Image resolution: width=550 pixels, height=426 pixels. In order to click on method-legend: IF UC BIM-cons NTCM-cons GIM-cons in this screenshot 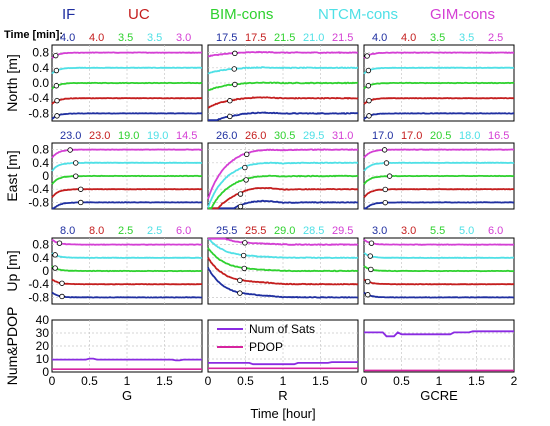, I will do `click(278, 14)`.